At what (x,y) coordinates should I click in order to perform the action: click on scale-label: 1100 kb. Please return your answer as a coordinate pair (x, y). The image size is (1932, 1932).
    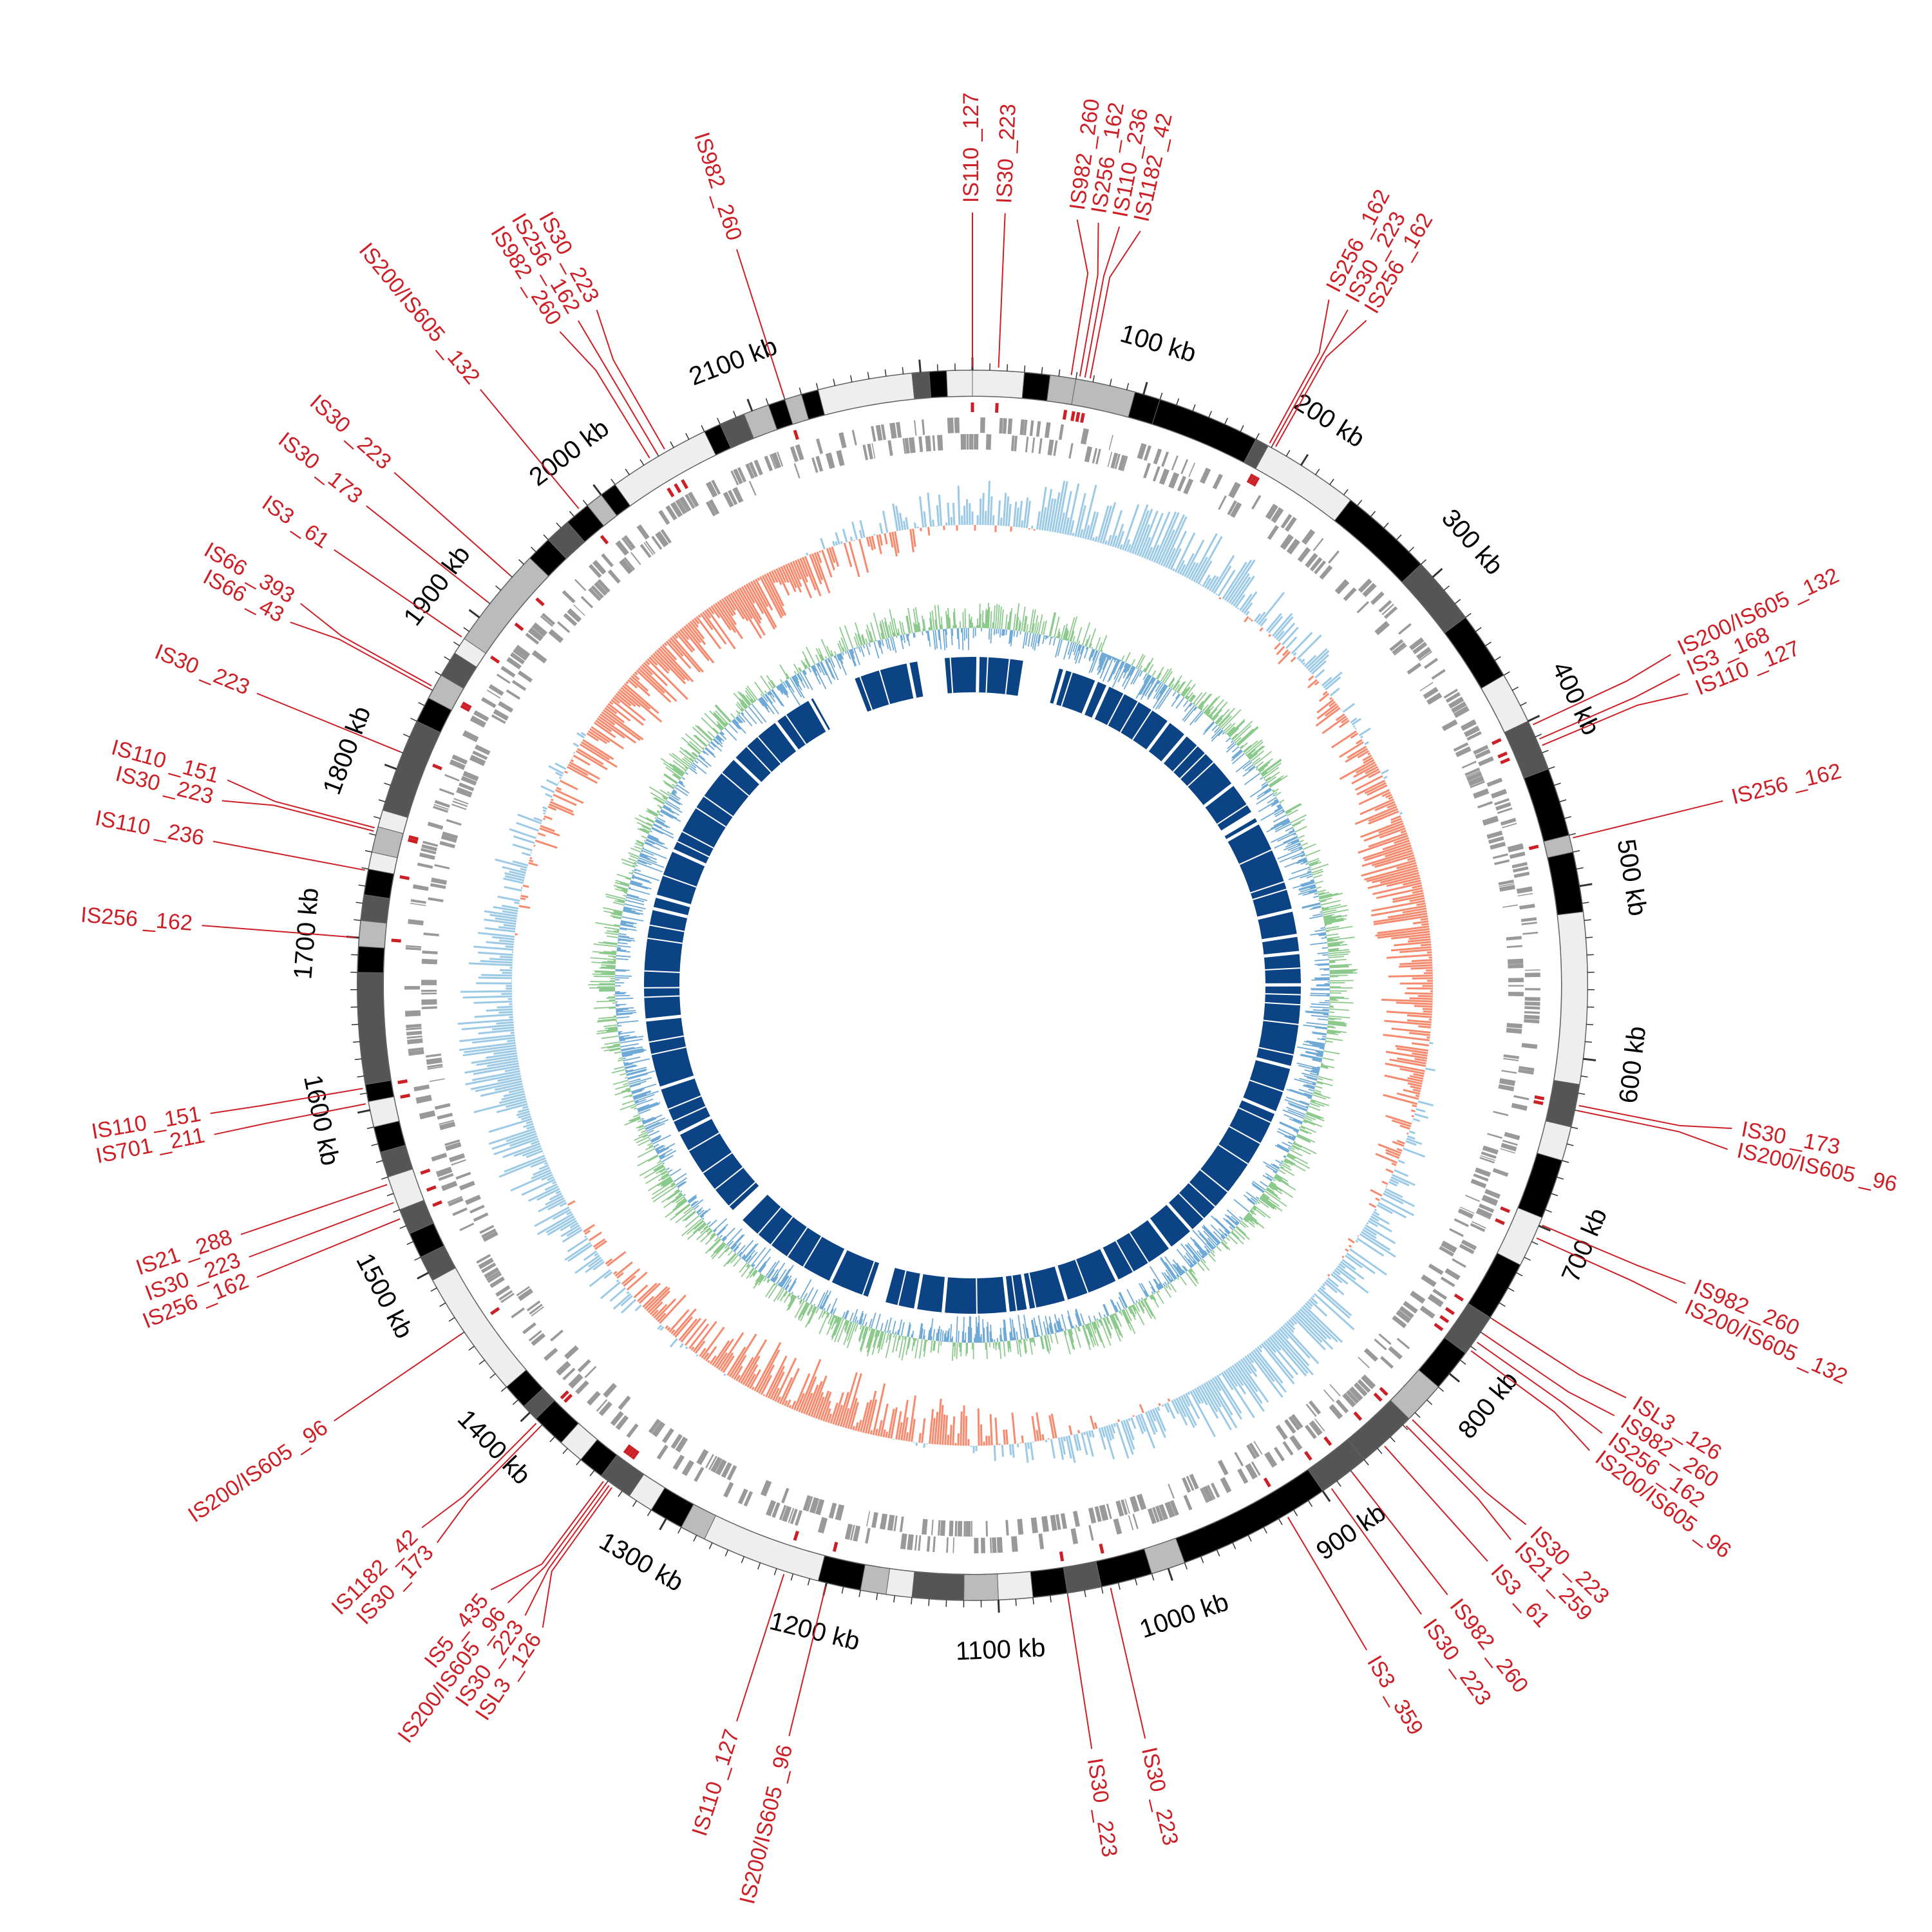
    Looking at the image, I should click on (1001, 1650).